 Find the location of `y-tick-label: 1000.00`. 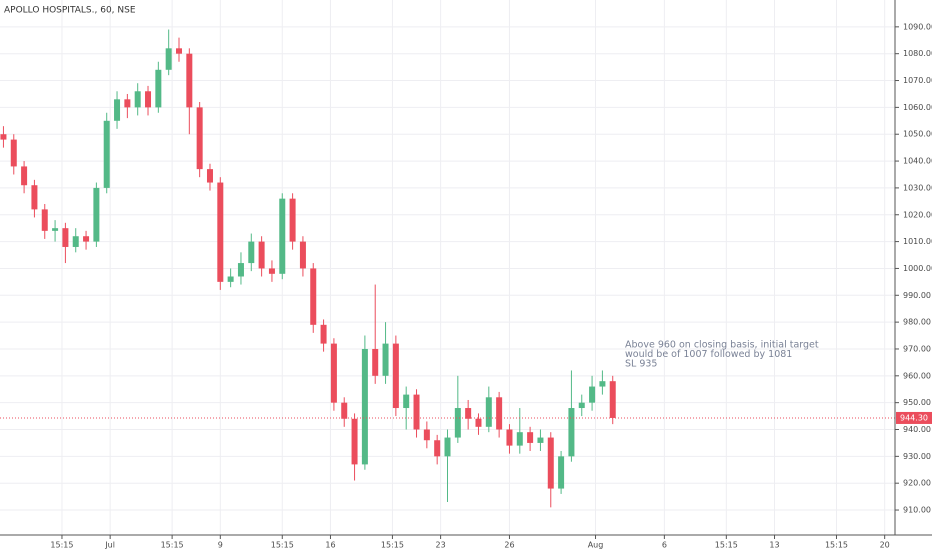

y-tick-label: 1000.00 is located at coordinates (917, 268).